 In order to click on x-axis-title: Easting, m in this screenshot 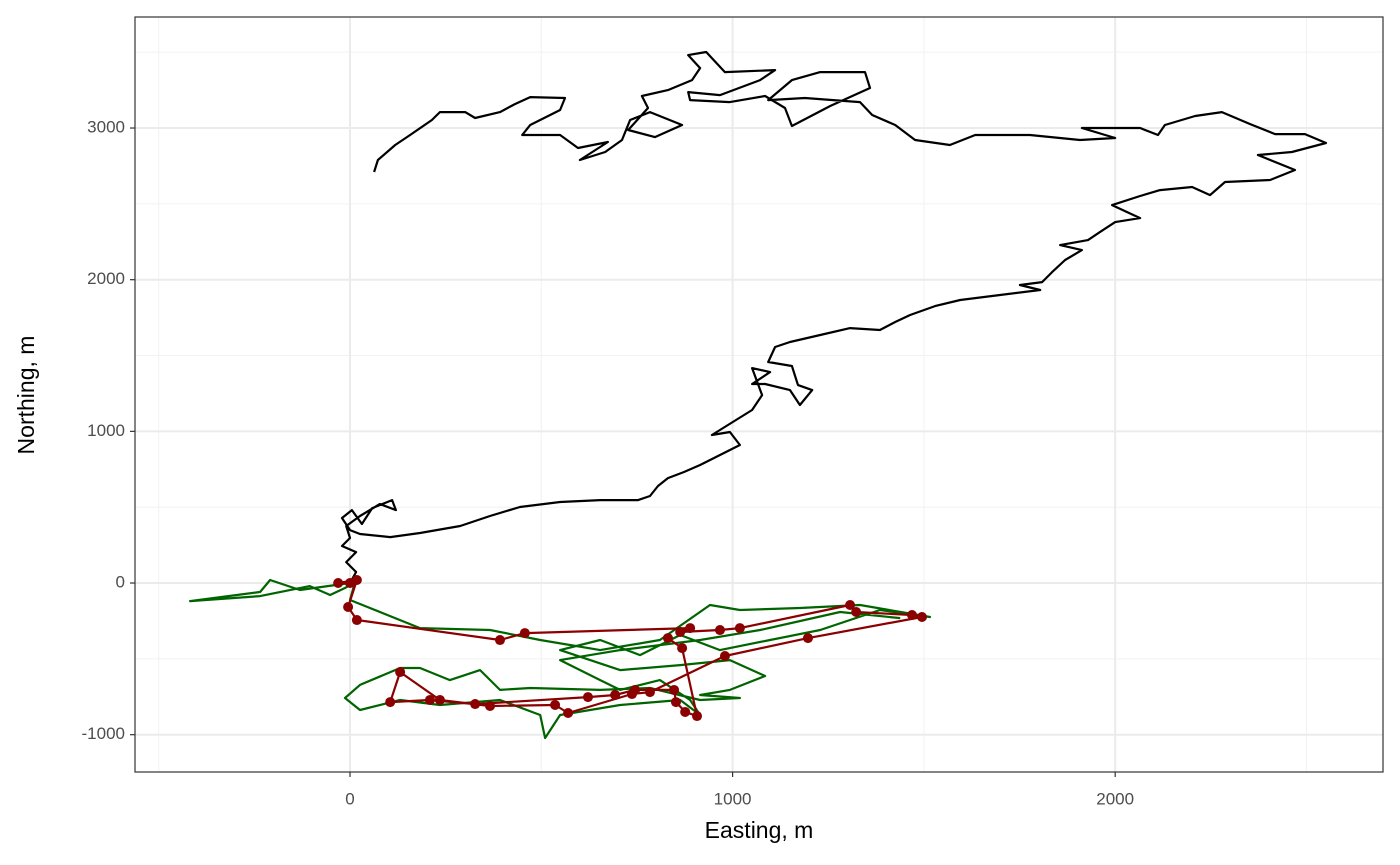, I will do `click(759, 830)`.